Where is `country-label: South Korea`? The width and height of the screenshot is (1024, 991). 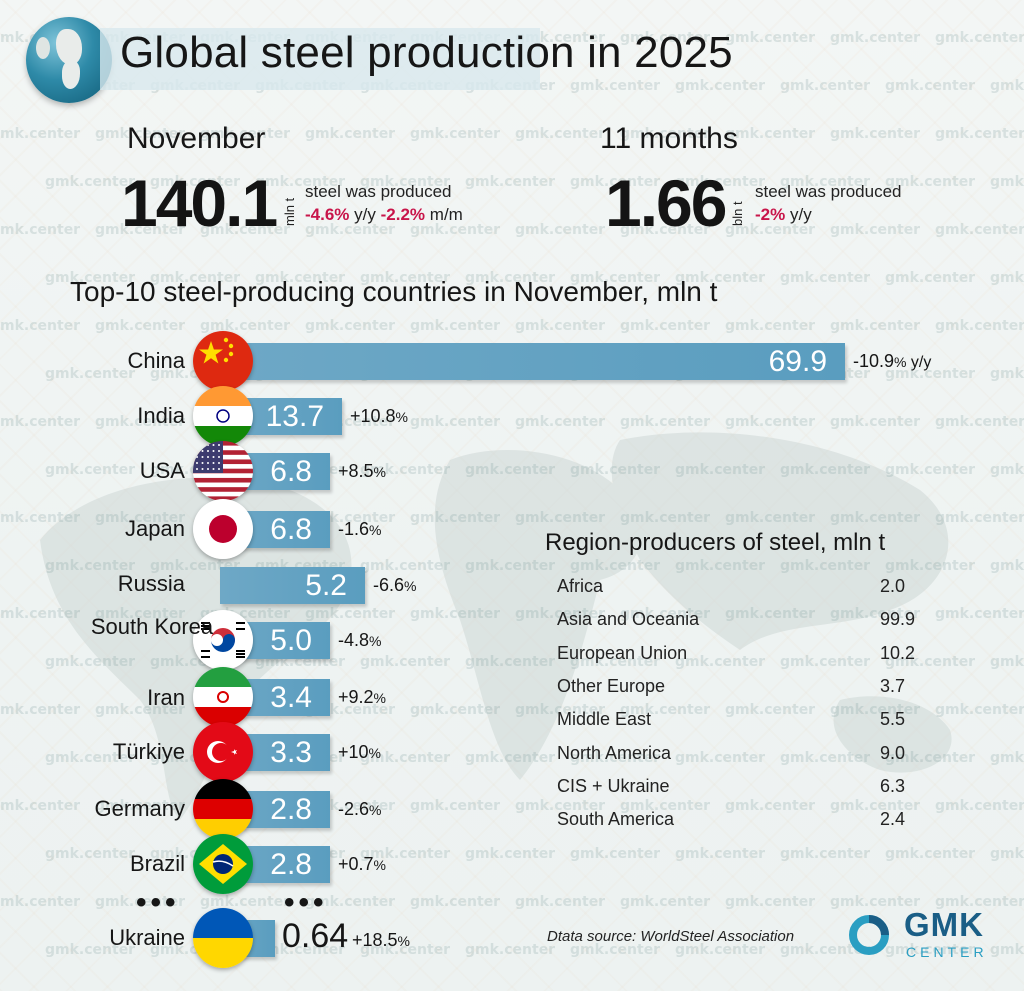
country-label: South Korea is located at coordinates (152, 626).